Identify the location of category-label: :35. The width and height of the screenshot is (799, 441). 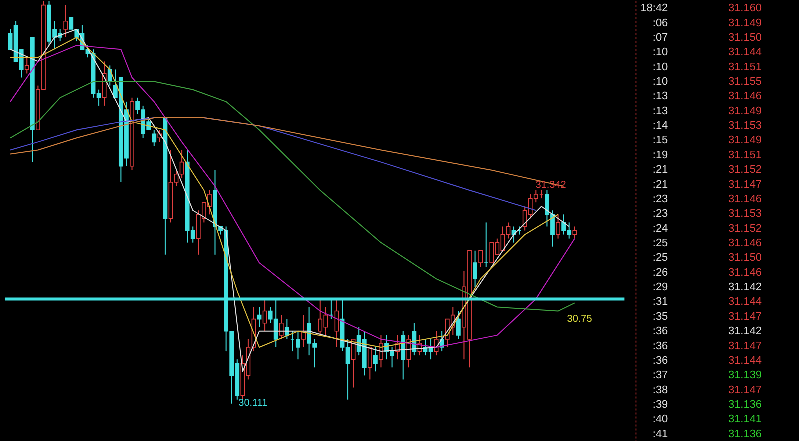
(660, 316).